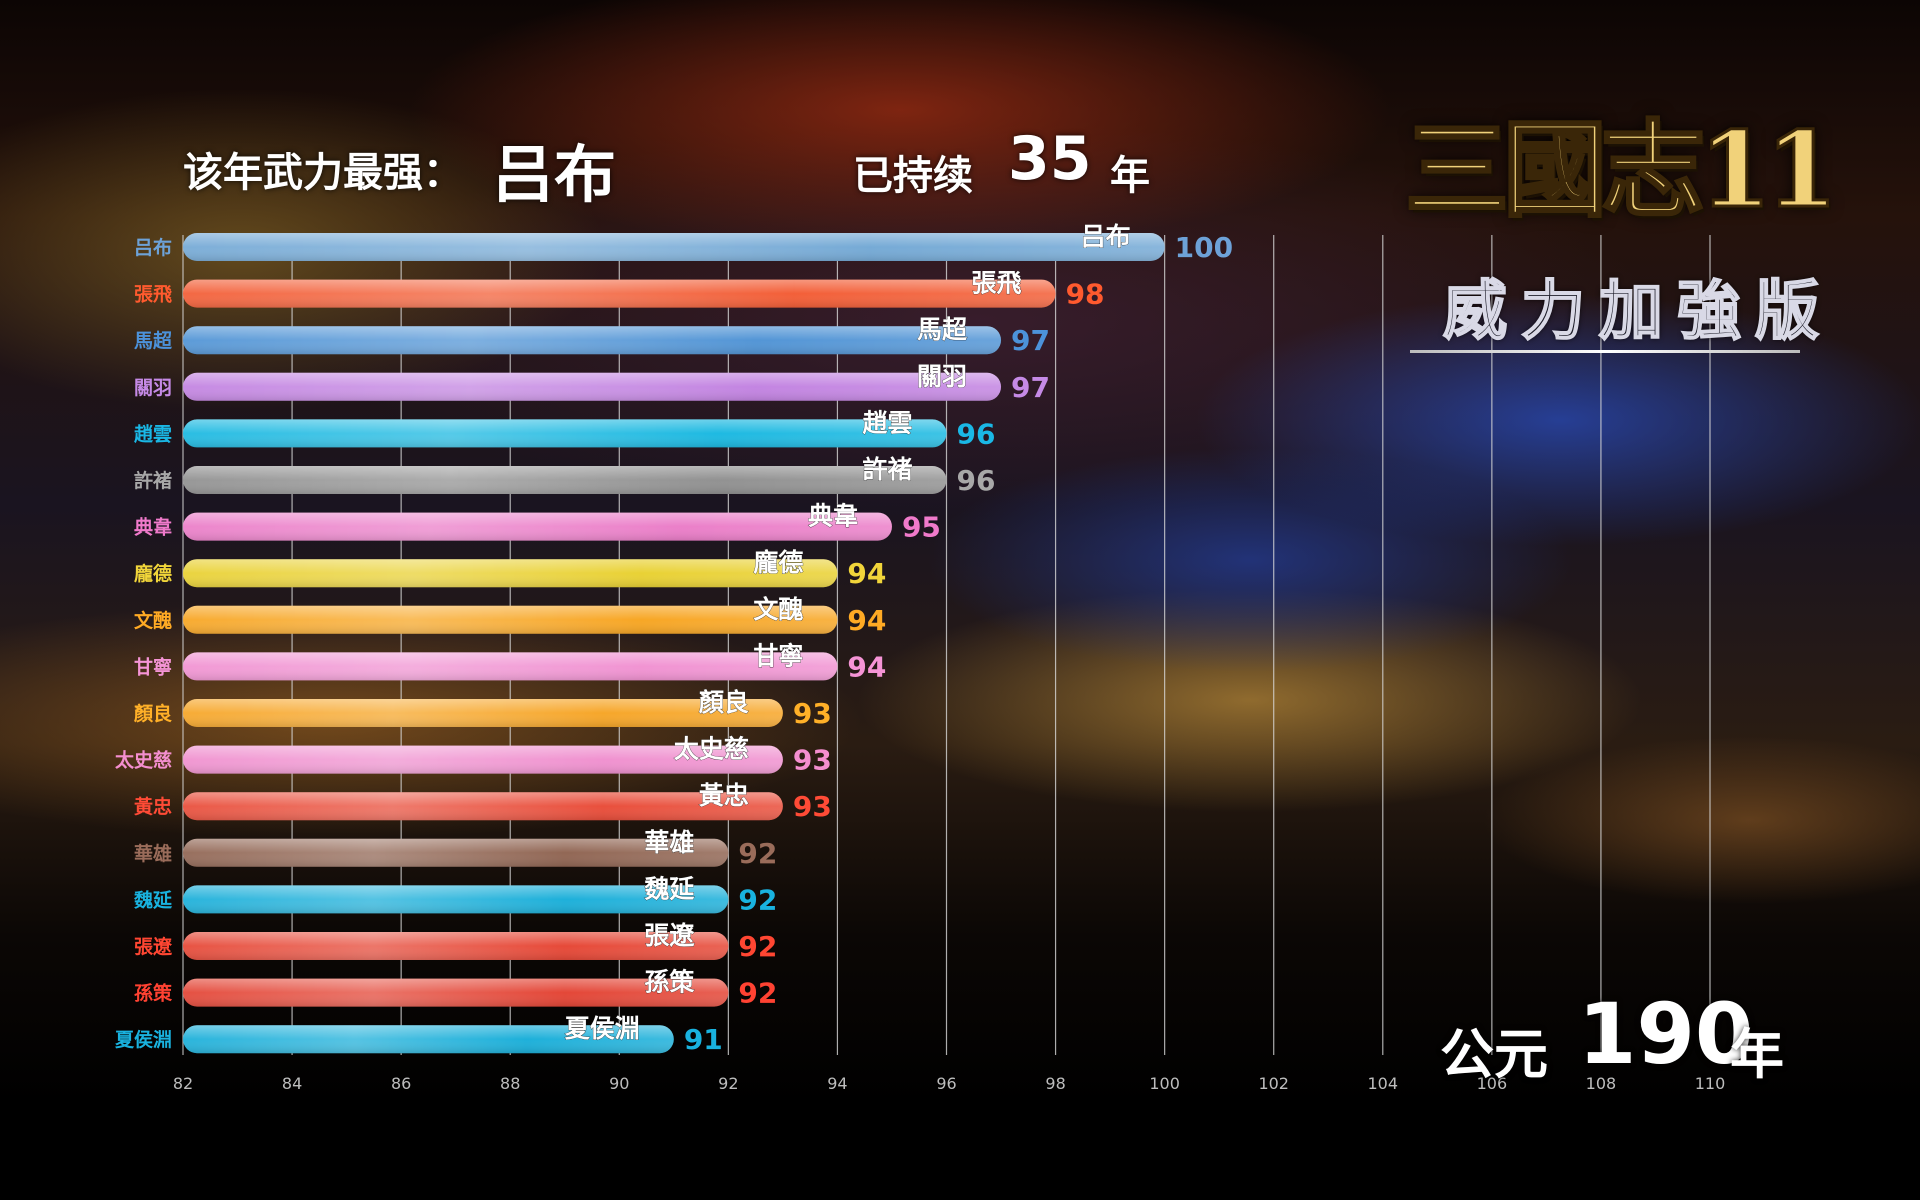  I want to click on bar-name-label: 顏良, so click(724, 702).